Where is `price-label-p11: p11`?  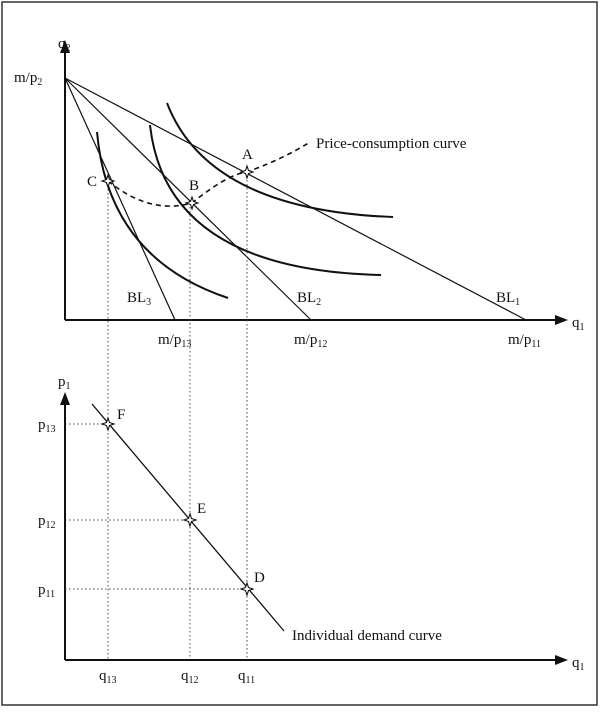 price-label-p11: p11 is located at coordinates (46, 591).